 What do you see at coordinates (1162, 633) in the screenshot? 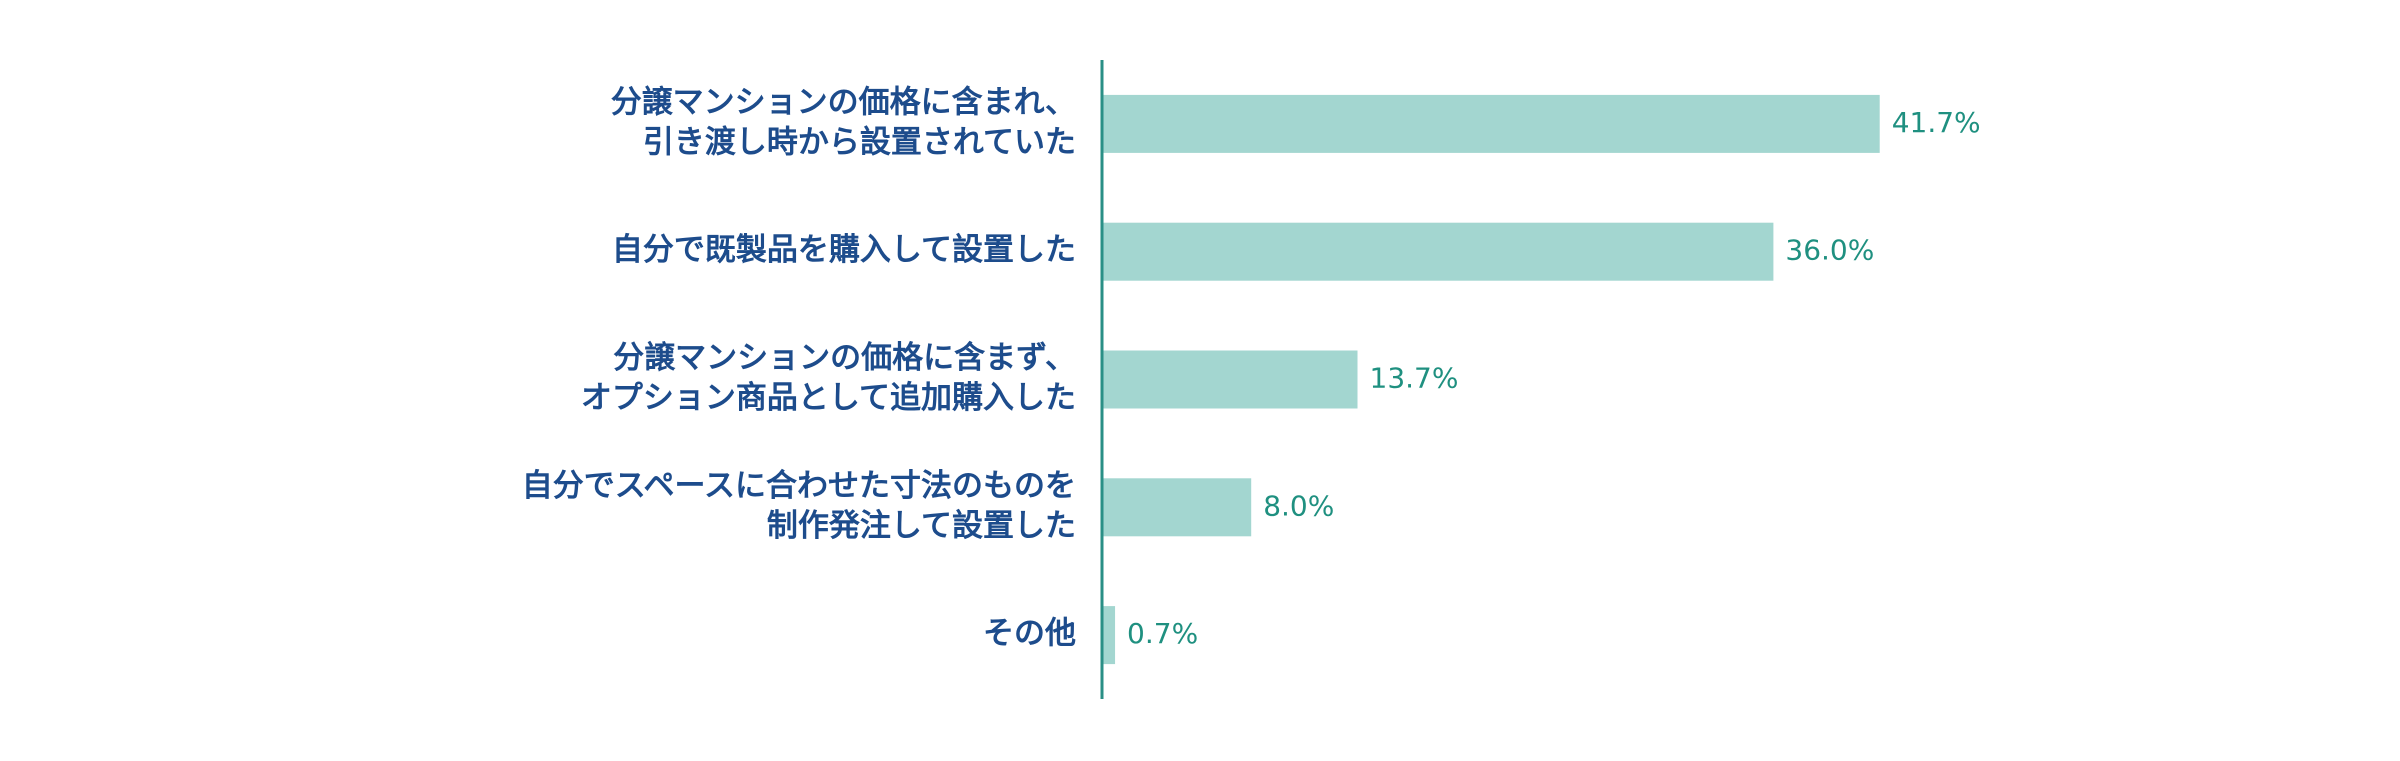
I see `value-label: 0.7%` at bounding box center [1162, 633].